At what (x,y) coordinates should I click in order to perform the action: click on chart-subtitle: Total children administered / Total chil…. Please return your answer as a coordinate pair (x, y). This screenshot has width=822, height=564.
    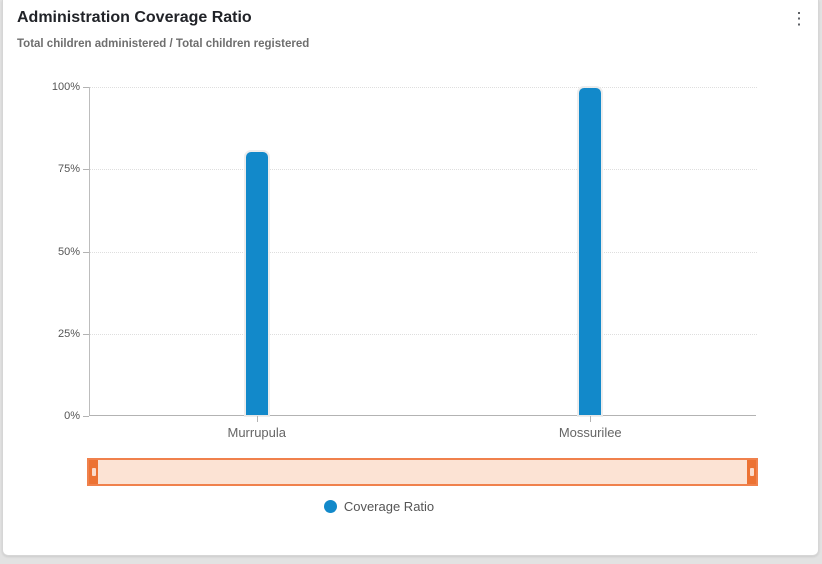
    Looking at the image, I should click on (163, 44).